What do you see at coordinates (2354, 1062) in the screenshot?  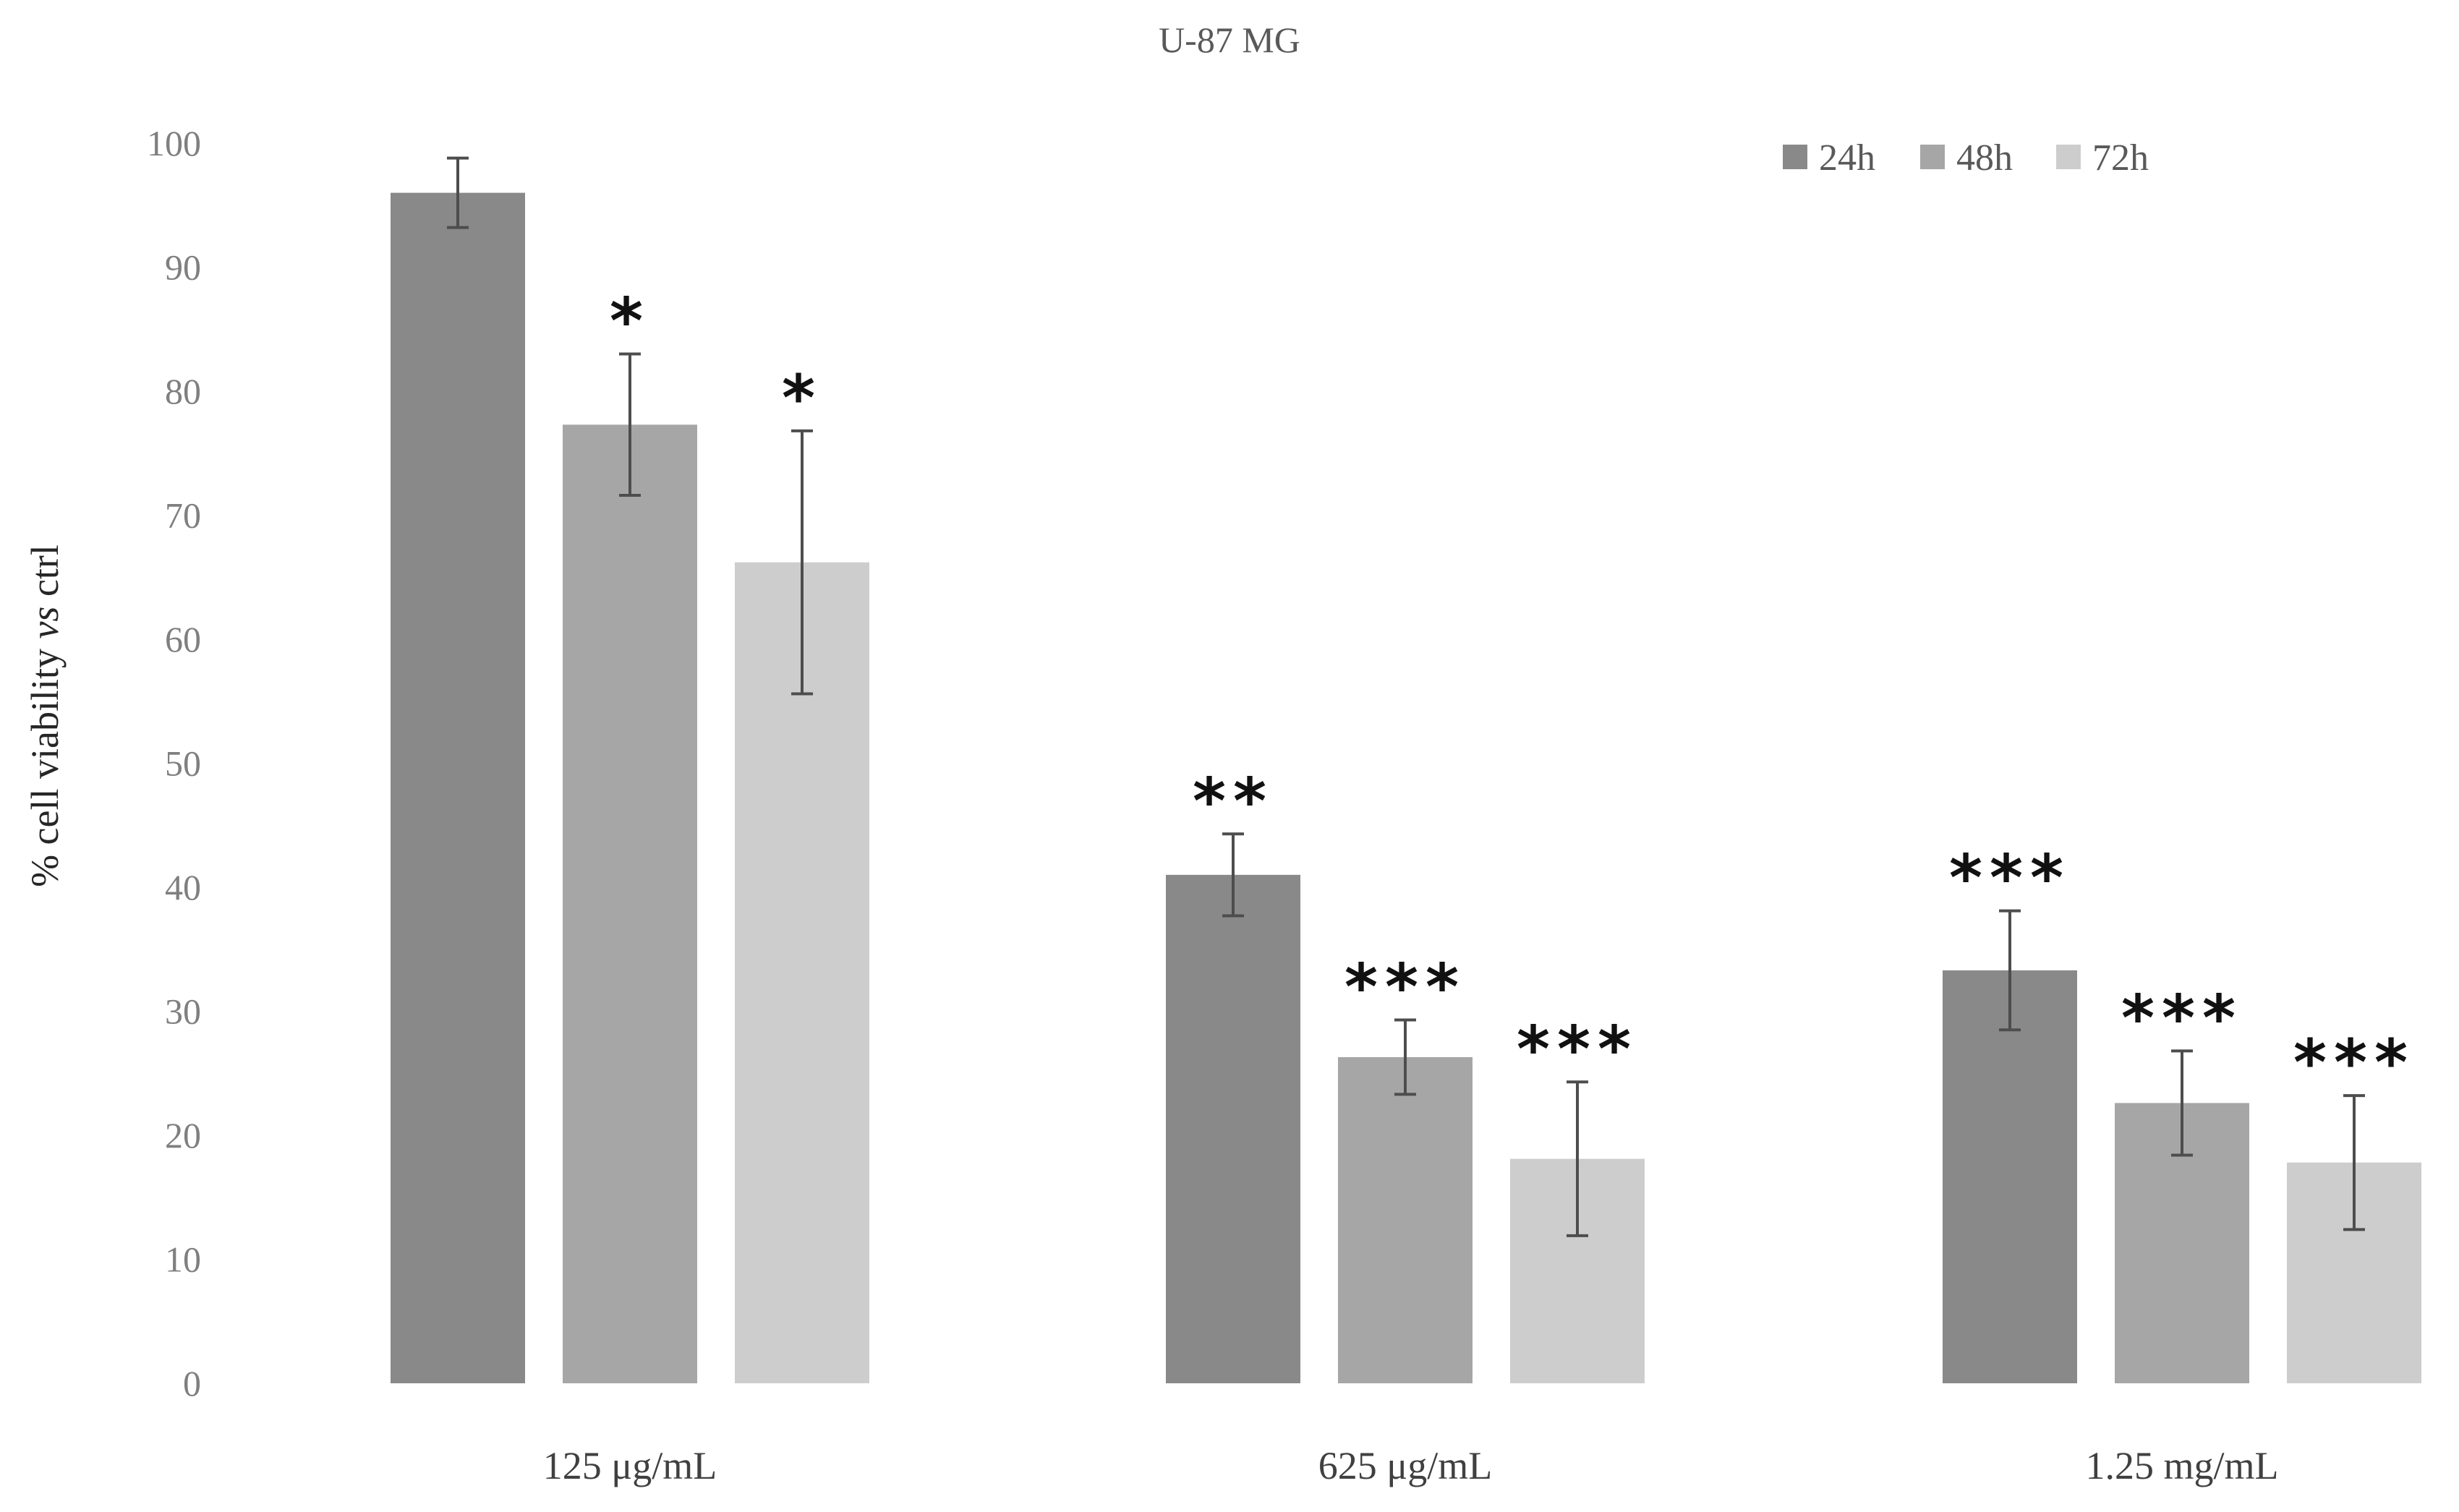 I see `significance-marker-72h-2: ***` at bounding box center [2354, 1062].